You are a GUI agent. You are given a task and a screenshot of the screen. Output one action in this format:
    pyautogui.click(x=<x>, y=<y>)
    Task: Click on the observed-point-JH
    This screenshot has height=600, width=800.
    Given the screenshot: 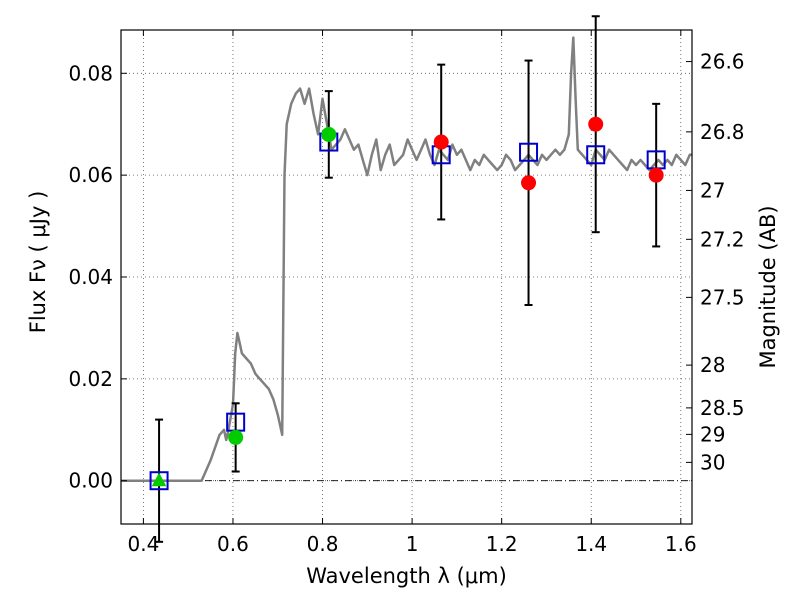 What is the action you would take?
    pyautogui.click(x=596, y=124)
    